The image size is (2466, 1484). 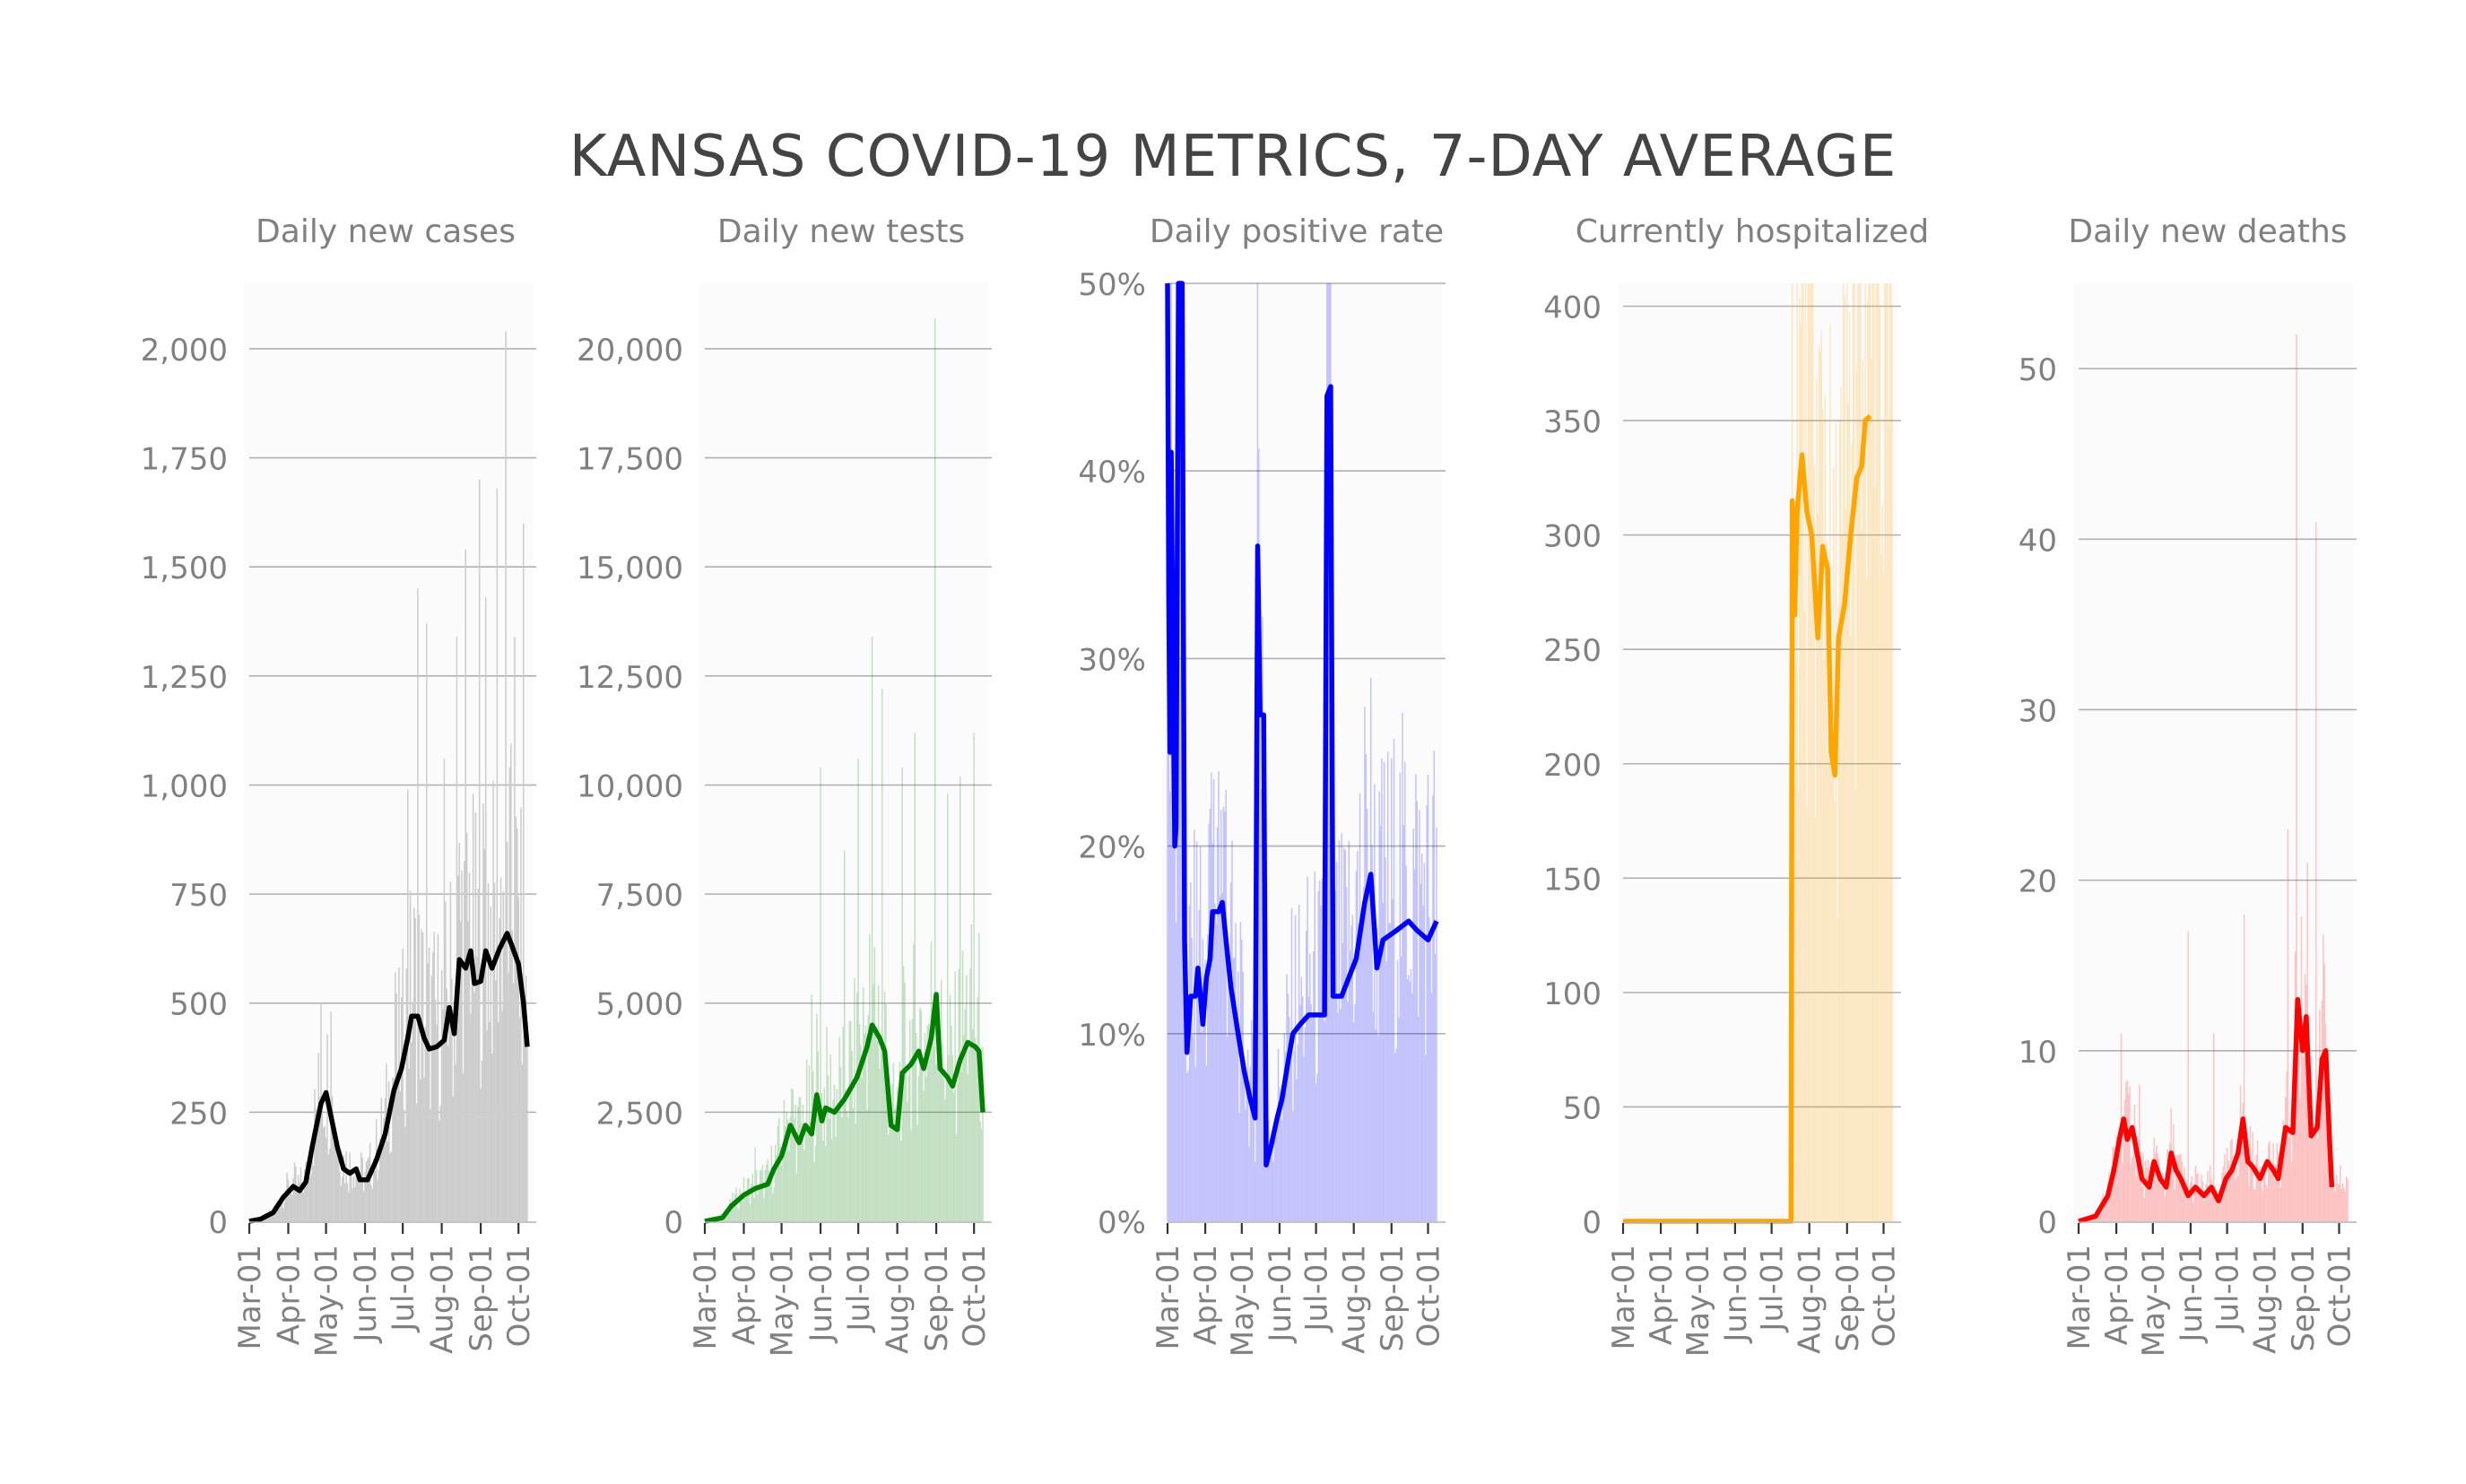 I want to click on y-tick-label: 30, so click(x=2038, y=711).